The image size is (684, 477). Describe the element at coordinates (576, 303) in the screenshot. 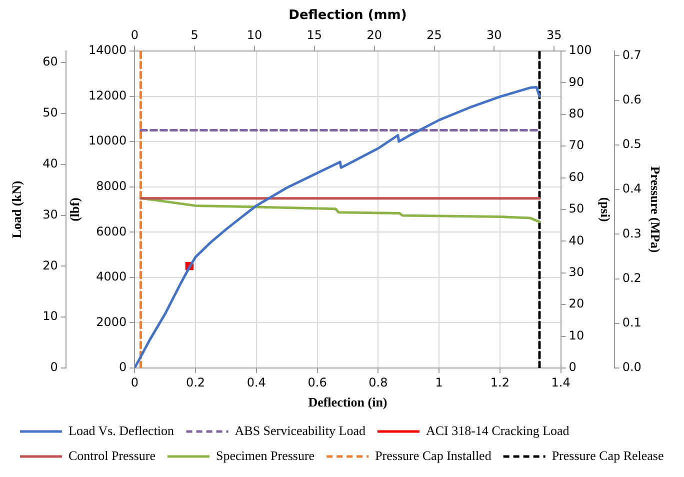

I see `y2-tick-label: 20` at that location.